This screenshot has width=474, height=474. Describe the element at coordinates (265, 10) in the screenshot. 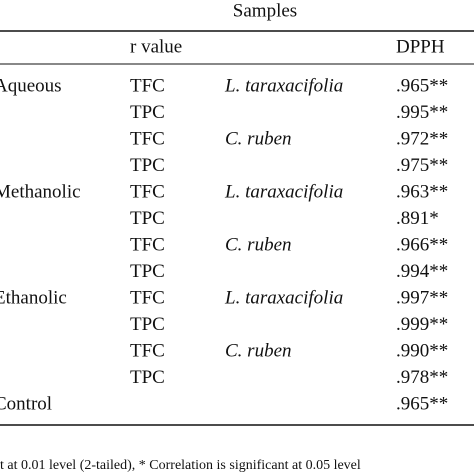

I see `group-header: Samples` at that location.